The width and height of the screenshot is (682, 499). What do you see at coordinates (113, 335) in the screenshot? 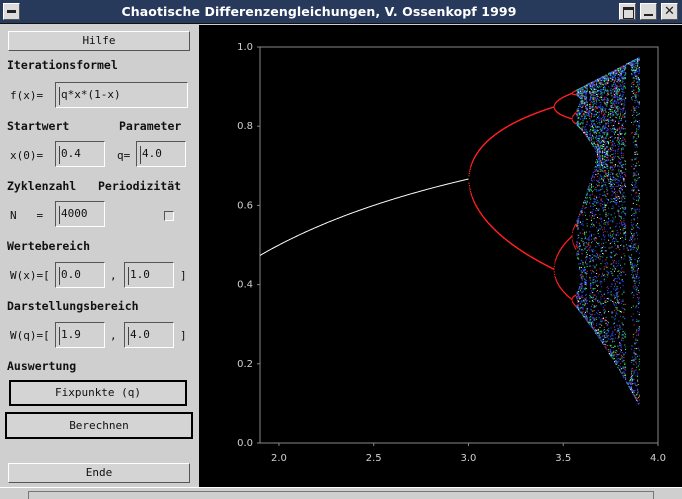
I see `wq-comma: ,` at bounding box center [113, 335].